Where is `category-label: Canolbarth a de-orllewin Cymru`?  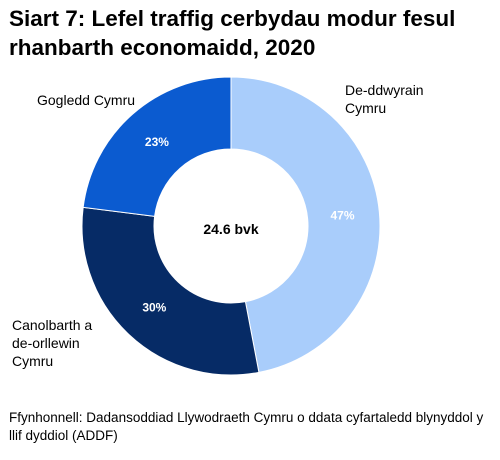 category-label: Canolbarth a de-orllewin Cymru is located at coordinates (52, 343).